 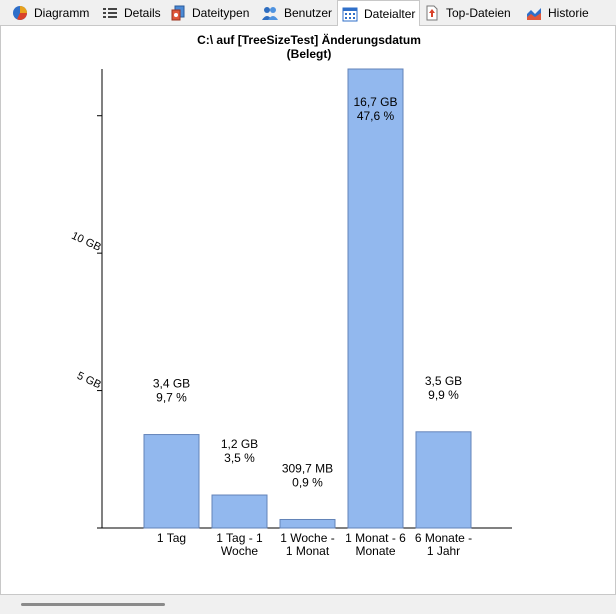 I want to click on bar-percent-label: 0,9 %, so click(x=307, y=482).